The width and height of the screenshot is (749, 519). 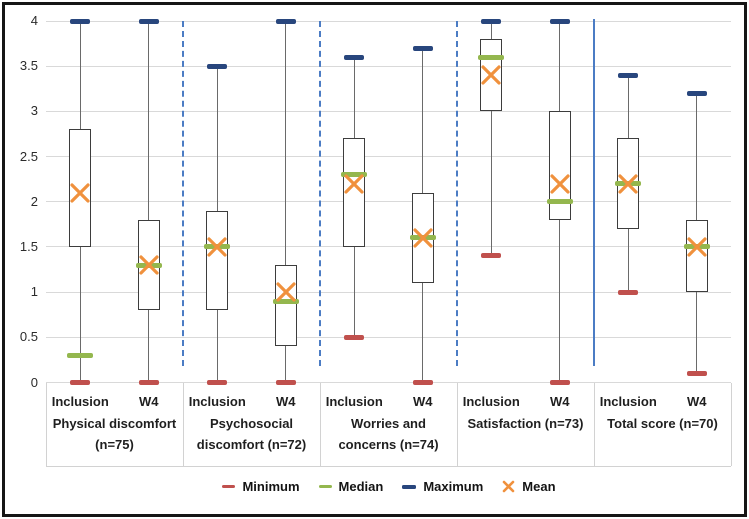 I want to click on group-label: (n=75), so click(x=114, y=444).